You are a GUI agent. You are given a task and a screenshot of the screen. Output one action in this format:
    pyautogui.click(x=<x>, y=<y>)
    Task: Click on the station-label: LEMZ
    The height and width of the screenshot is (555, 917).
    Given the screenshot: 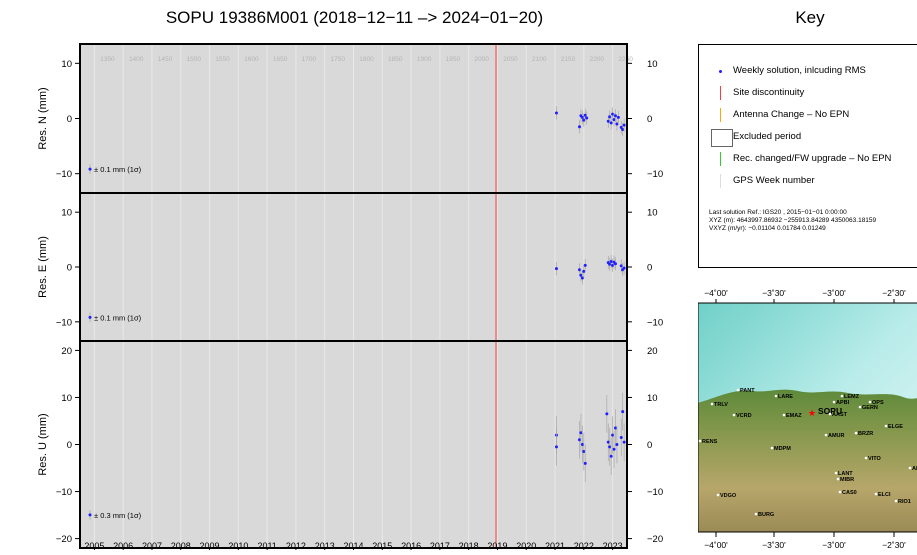 What is the action you would take?
    pyautogui.click(x=852, y=397)
    